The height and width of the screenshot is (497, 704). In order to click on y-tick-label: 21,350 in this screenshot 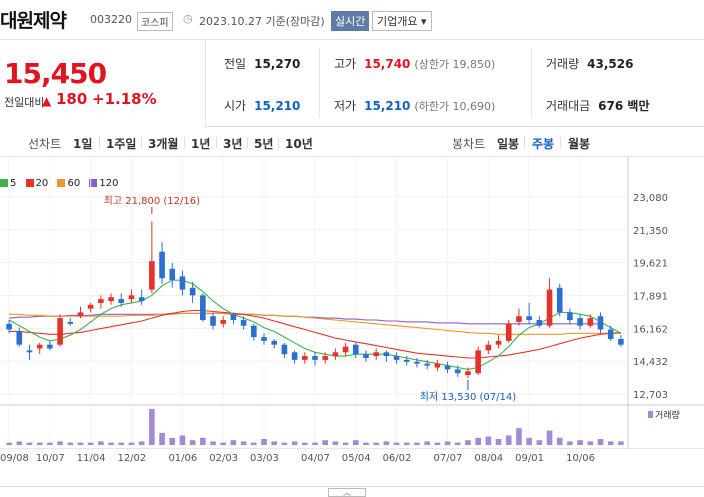, I will do `click(650, 231)`.